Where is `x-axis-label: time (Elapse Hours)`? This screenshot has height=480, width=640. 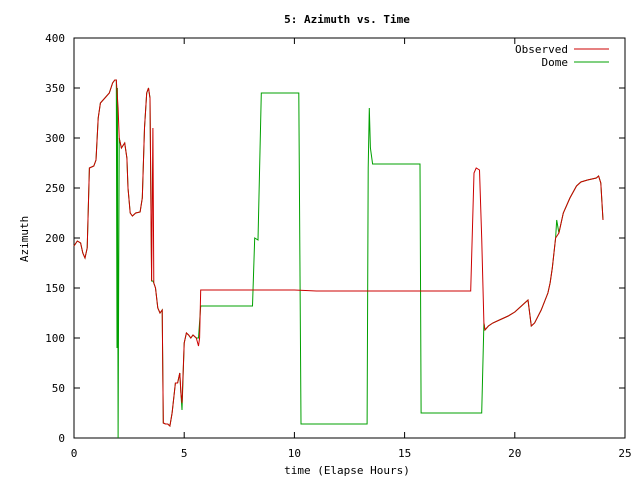 x-axis-label: time (Elapse Hours) is located at coordinates (347, 470).